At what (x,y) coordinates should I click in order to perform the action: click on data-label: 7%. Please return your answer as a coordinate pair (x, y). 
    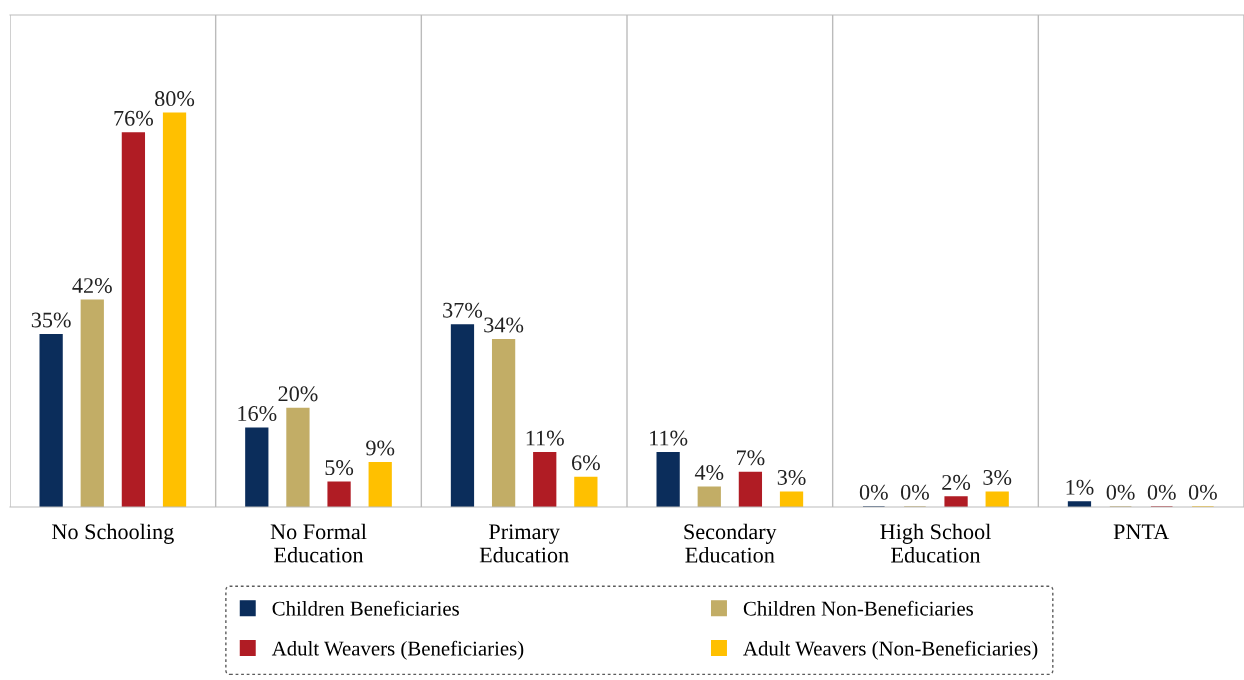
    Looking at the image, I should click on (751, 458).